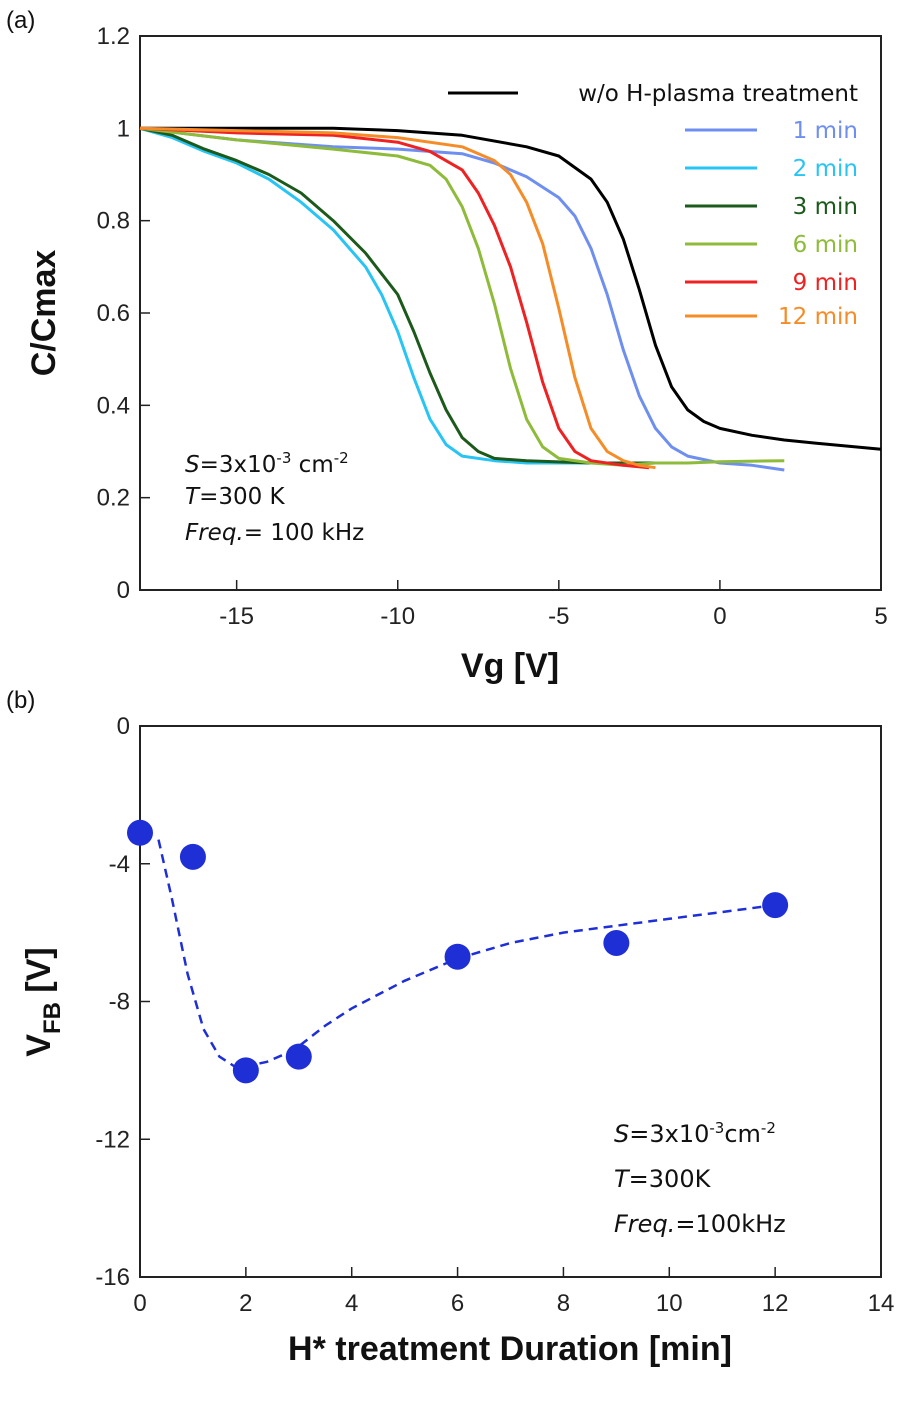 Image resolution: width=897 pixels, height=1403 pixels. Describe the element at coordinates (113, 498) in the screenshot. I see `chart-a-ytick-label: 0.2` at that location.